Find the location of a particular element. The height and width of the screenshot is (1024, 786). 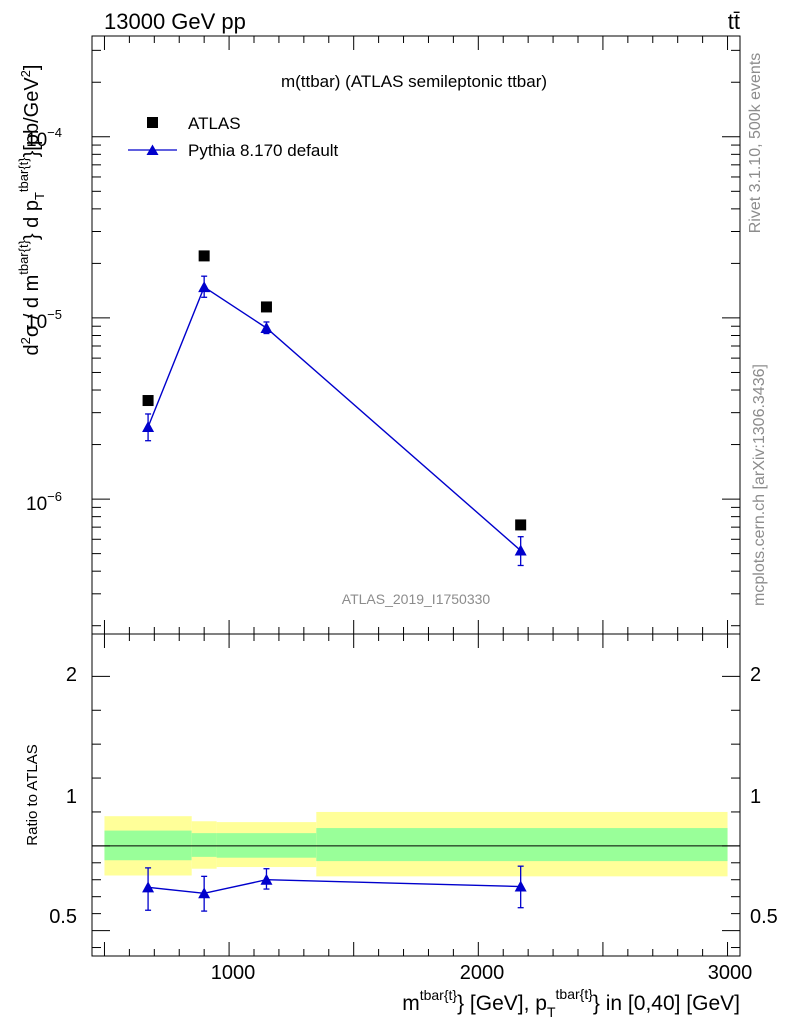

legend: ATLAS Pythia 8.170 default is located at coordinates (233, 137).